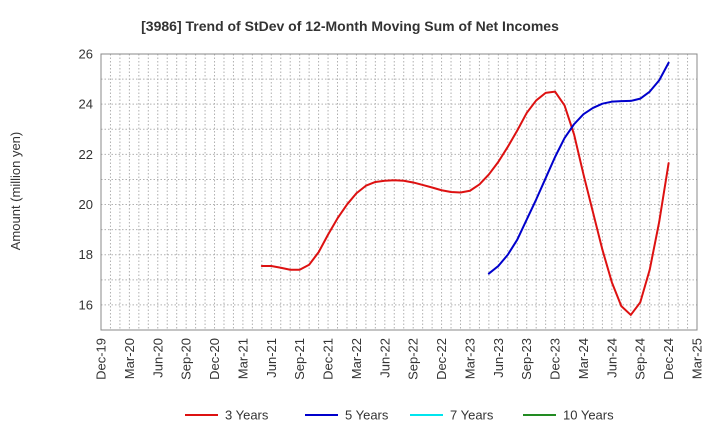  What do you see at coordinates (86, 54) in the screenshot?
I see `y-tick-label: 26` at bounding box center [86, 54].